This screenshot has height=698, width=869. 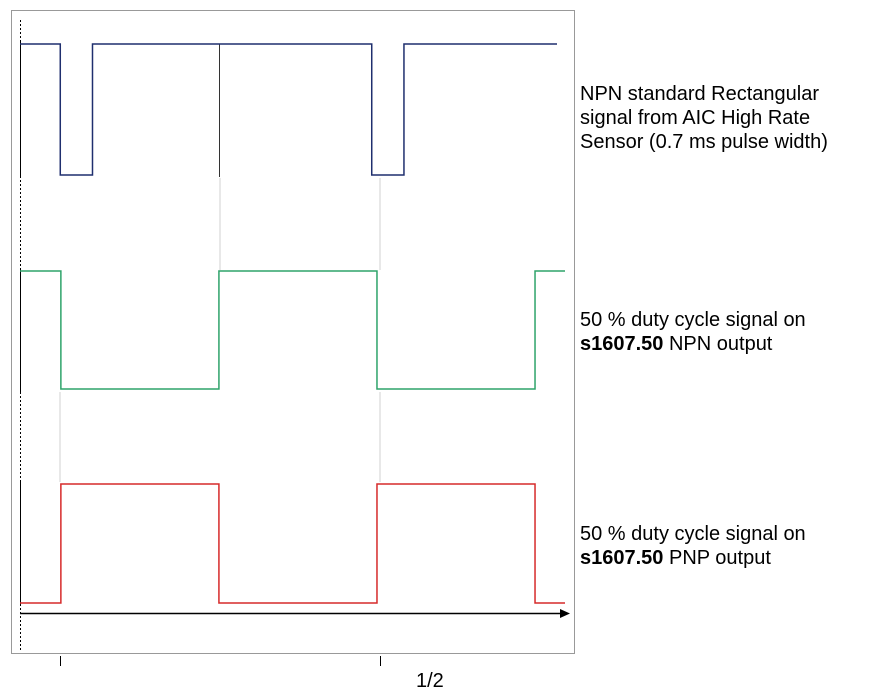 I want to click on npn-output-model: s1607.50, so click(x=622, y=344).